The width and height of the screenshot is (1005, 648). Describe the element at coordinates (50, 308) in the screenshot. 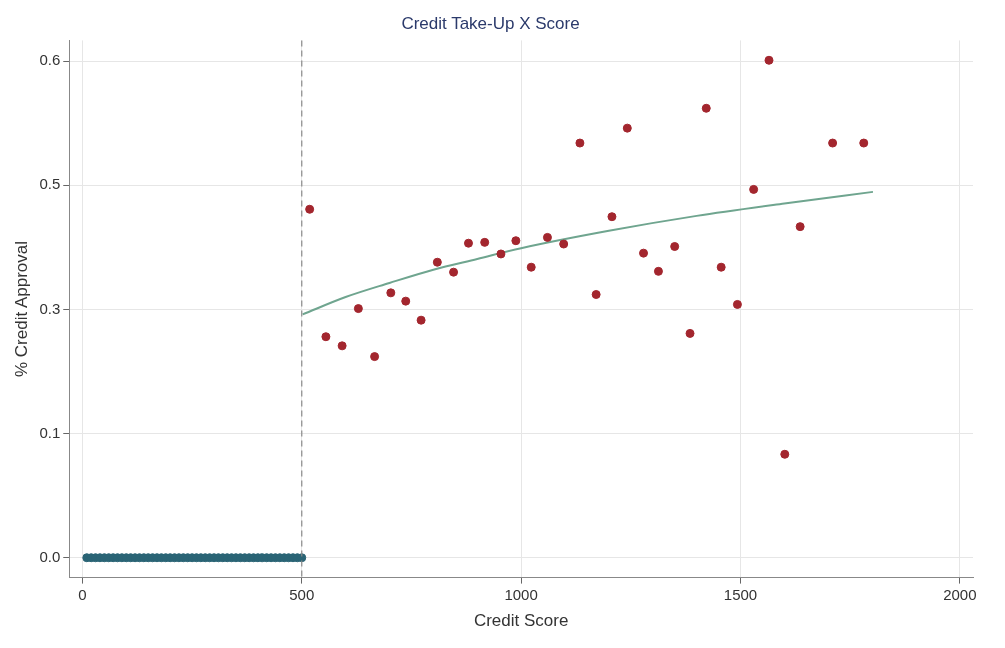

I see `y-tick-label: 0.3` at that location.